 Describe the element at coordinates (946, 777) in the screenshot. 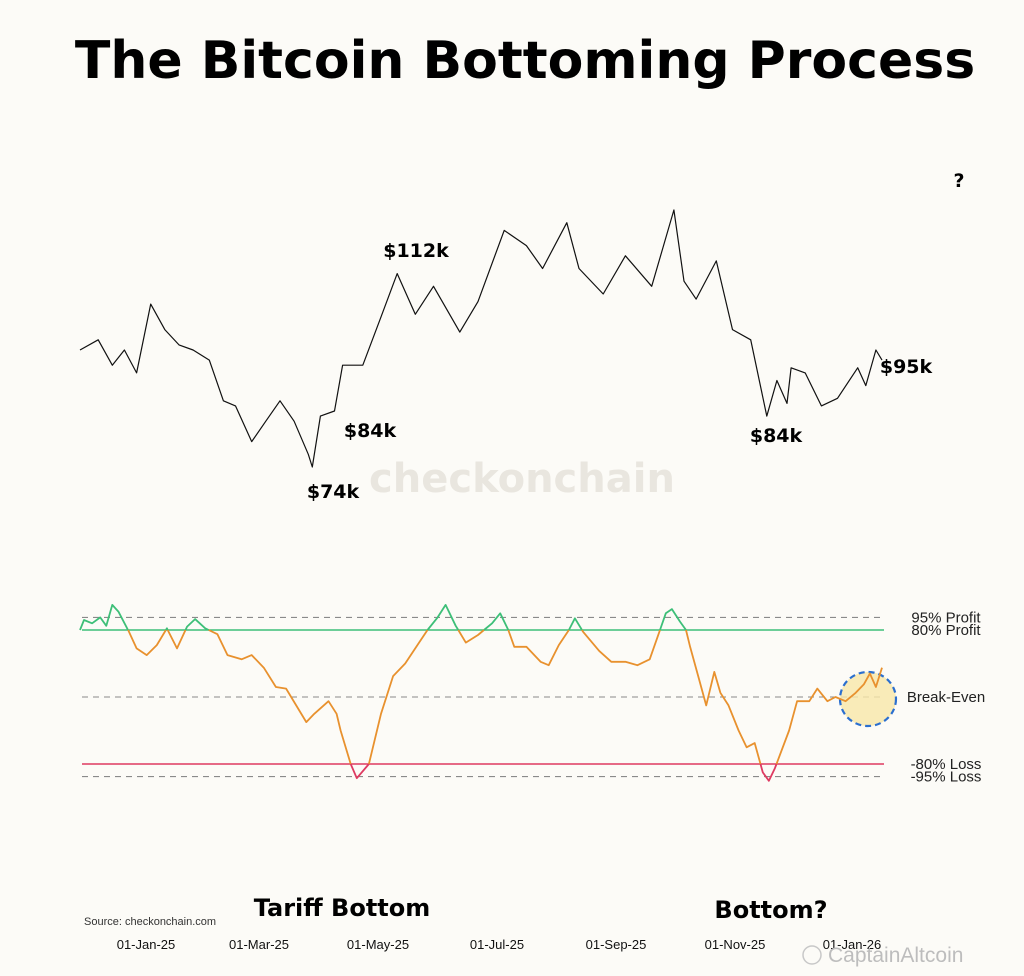

I see `reference-label-4: -95% Loss` at that location.